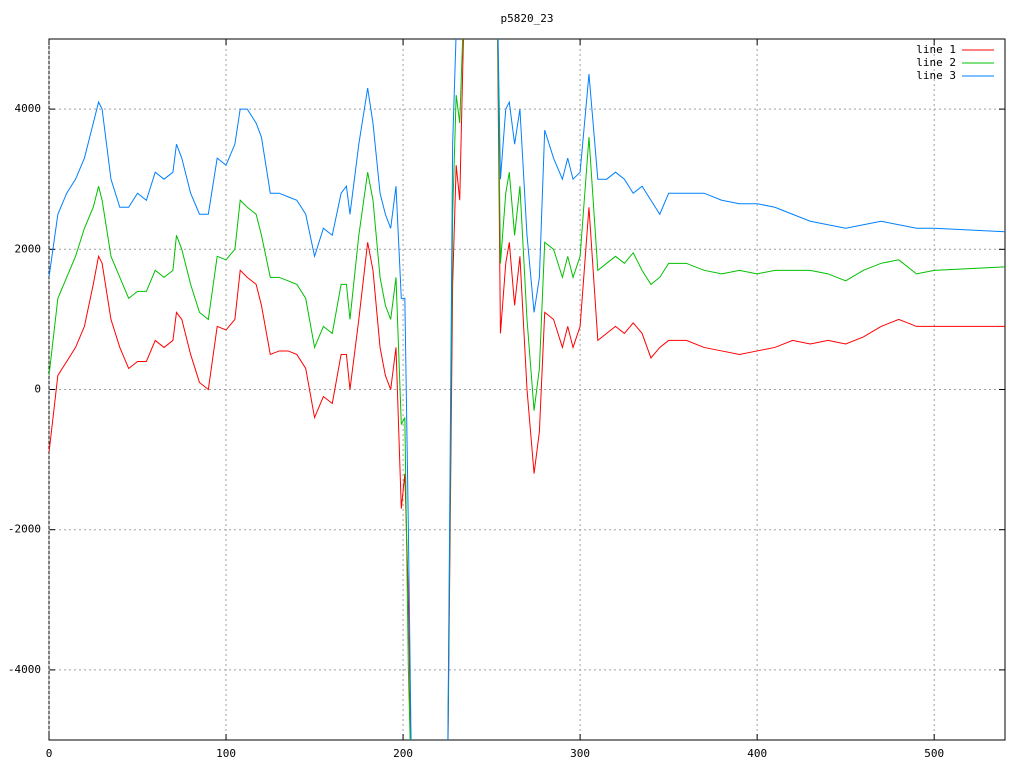 The width and height of the screenshot is (1024, 772). Describe the element at coordinates (936, 75) in the screenshot. I see `legend-label: line 3` at that location.